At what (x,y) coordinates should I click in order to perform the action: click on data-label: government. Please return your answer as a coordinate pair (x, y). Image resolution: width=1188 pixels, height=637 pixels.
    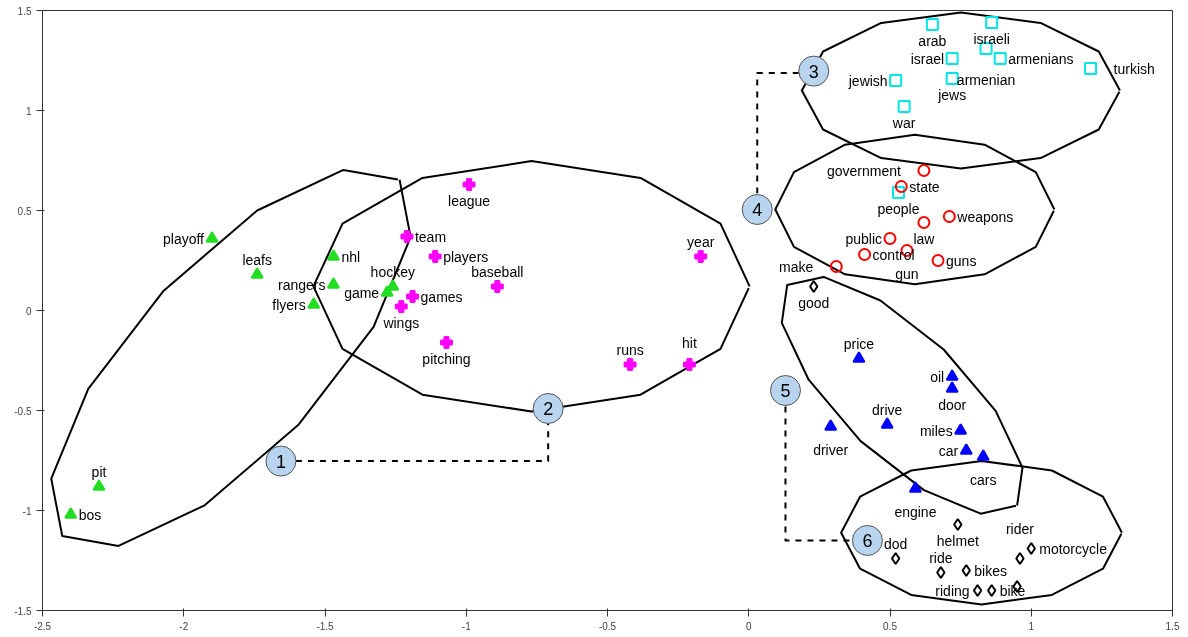
    Looking at the image, I should click on (864, 170).